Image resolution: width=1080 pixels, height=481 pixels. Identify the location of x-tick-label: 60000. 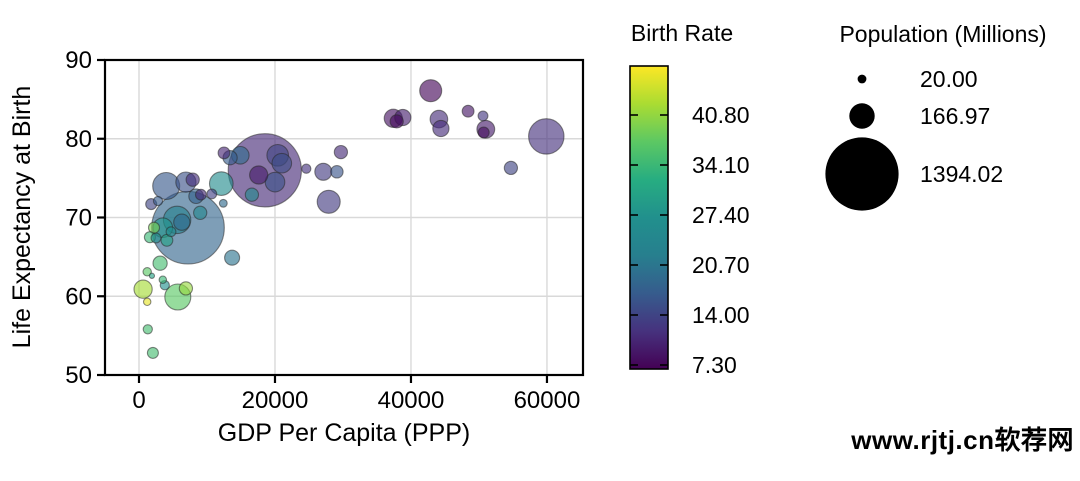
(547, 400).